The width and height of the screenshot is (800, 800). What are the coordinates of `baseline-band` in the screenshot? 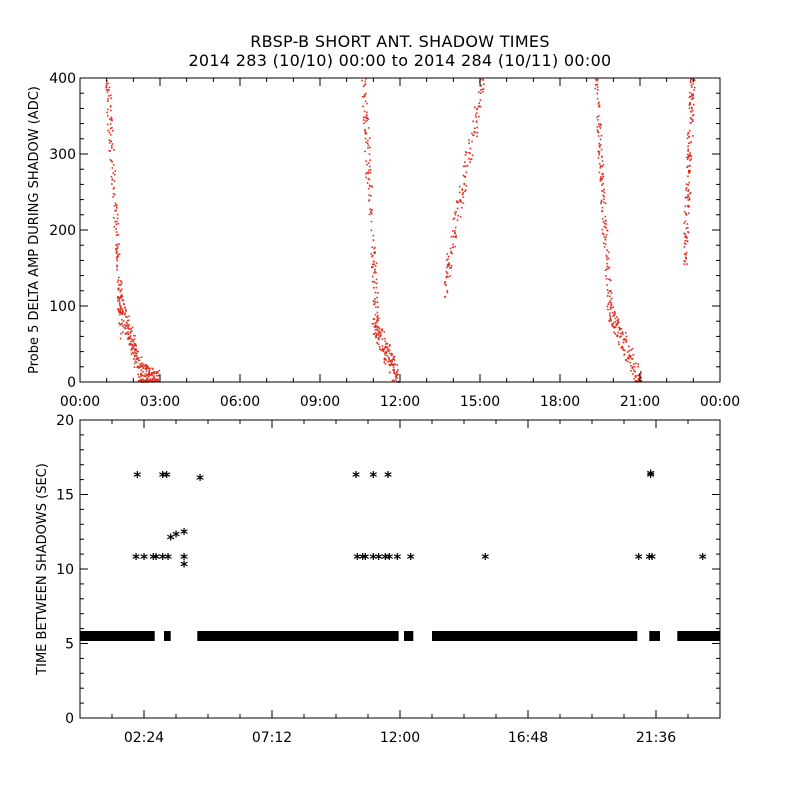 It's located at (535, 636).